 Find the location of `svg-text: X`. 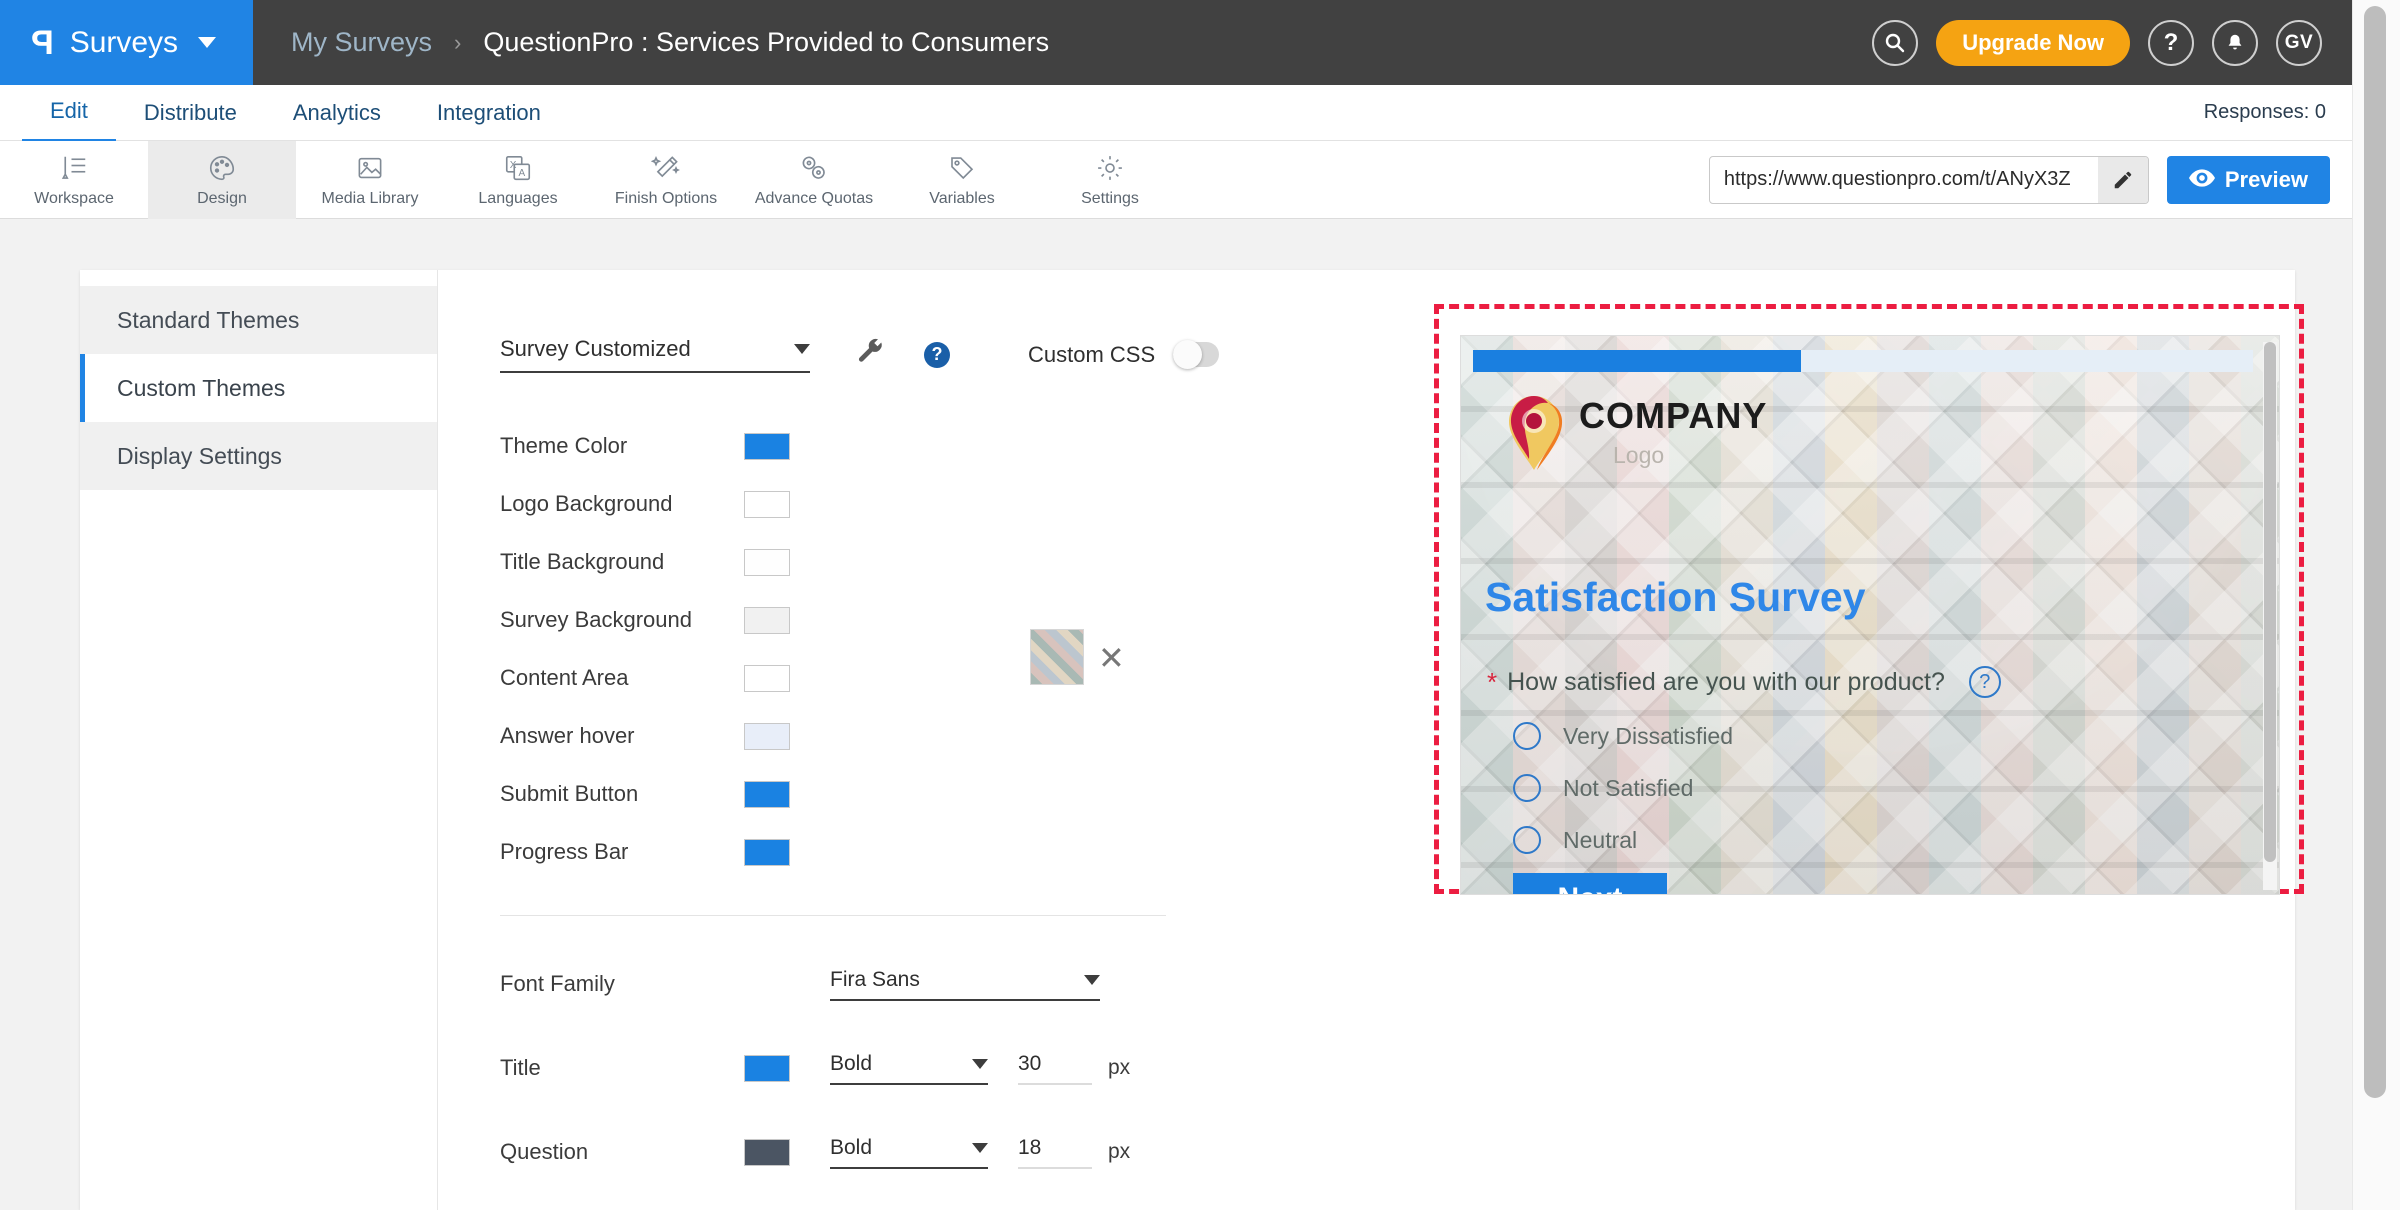

svg-text: X is located at coordinates (513, 165).